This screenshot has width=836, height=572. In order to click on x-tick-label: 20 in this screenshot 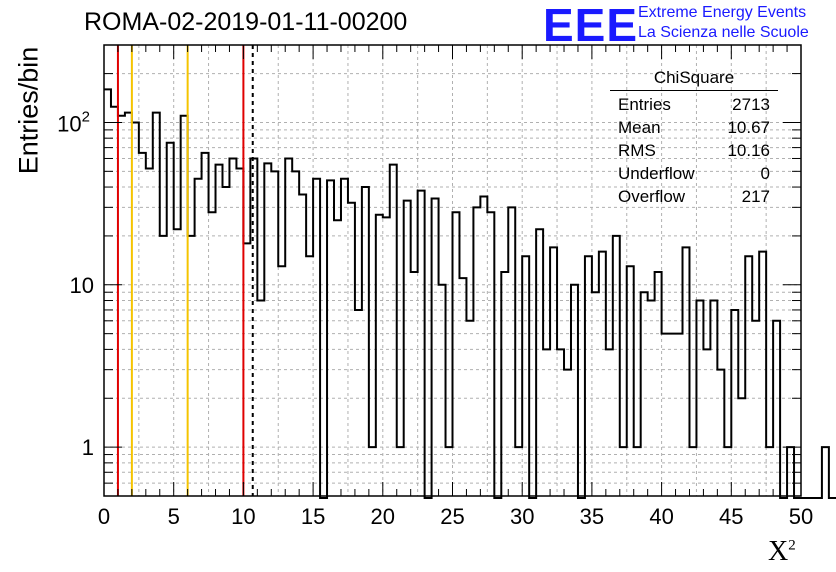, I will do `click(383, 516)`.